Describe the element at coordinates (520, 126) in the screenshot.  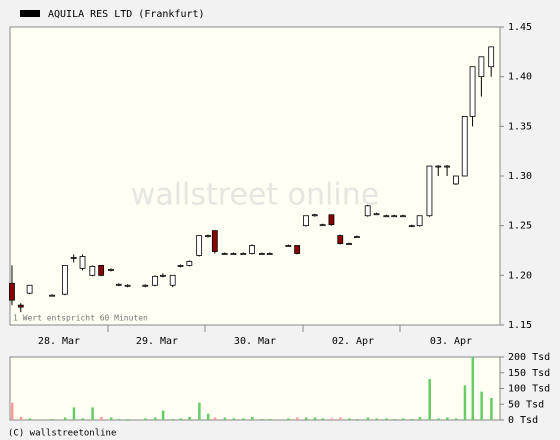
I see `y-tick-label: 1.35` at that location.